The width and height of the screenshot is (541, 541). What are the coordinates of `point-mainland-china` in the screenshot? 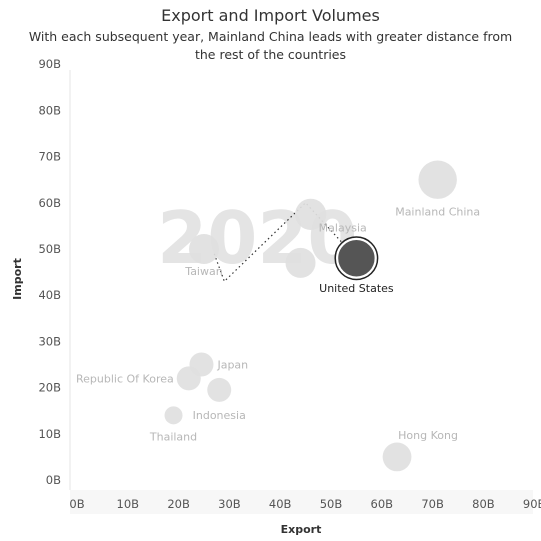 It's located at (437, 179).